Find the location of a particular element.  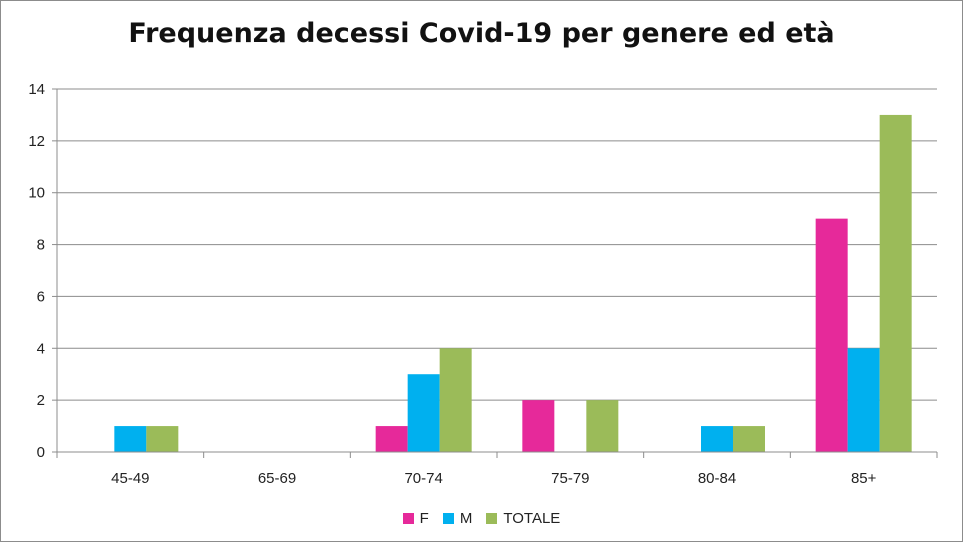

y-tick-label: 8 is located at coordinates (41, 245).